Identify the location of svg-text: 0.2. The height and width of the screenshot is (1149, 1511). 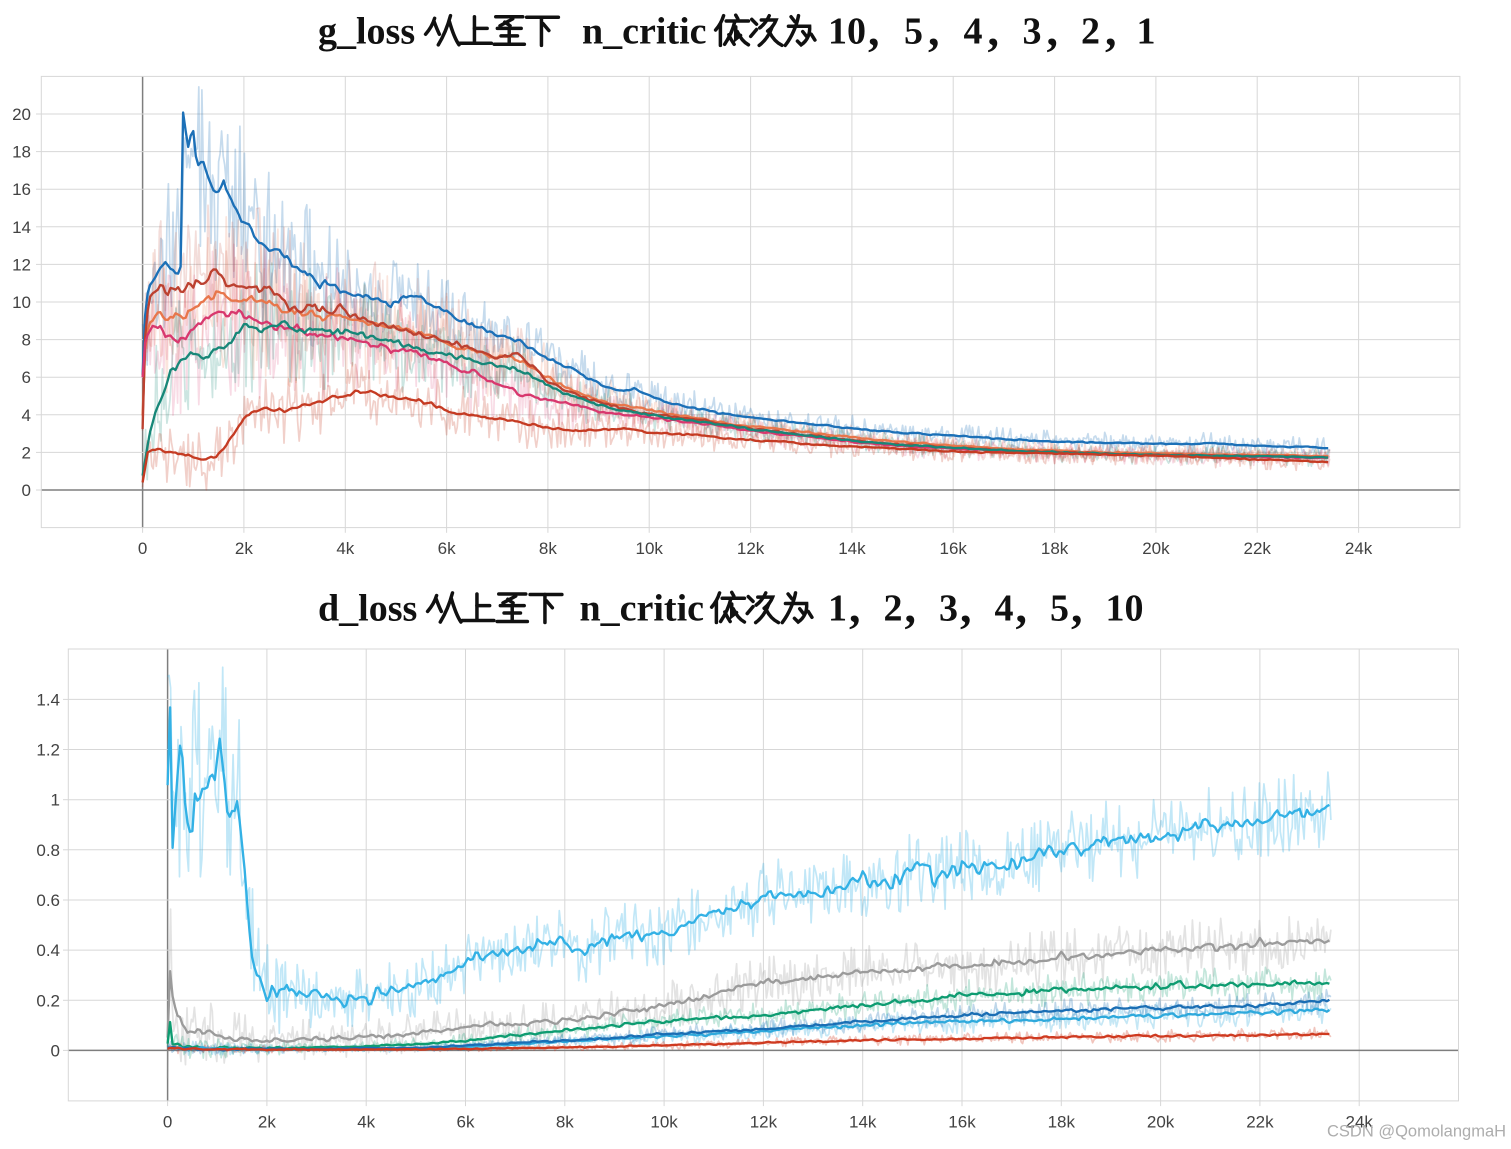
(48, 1000).